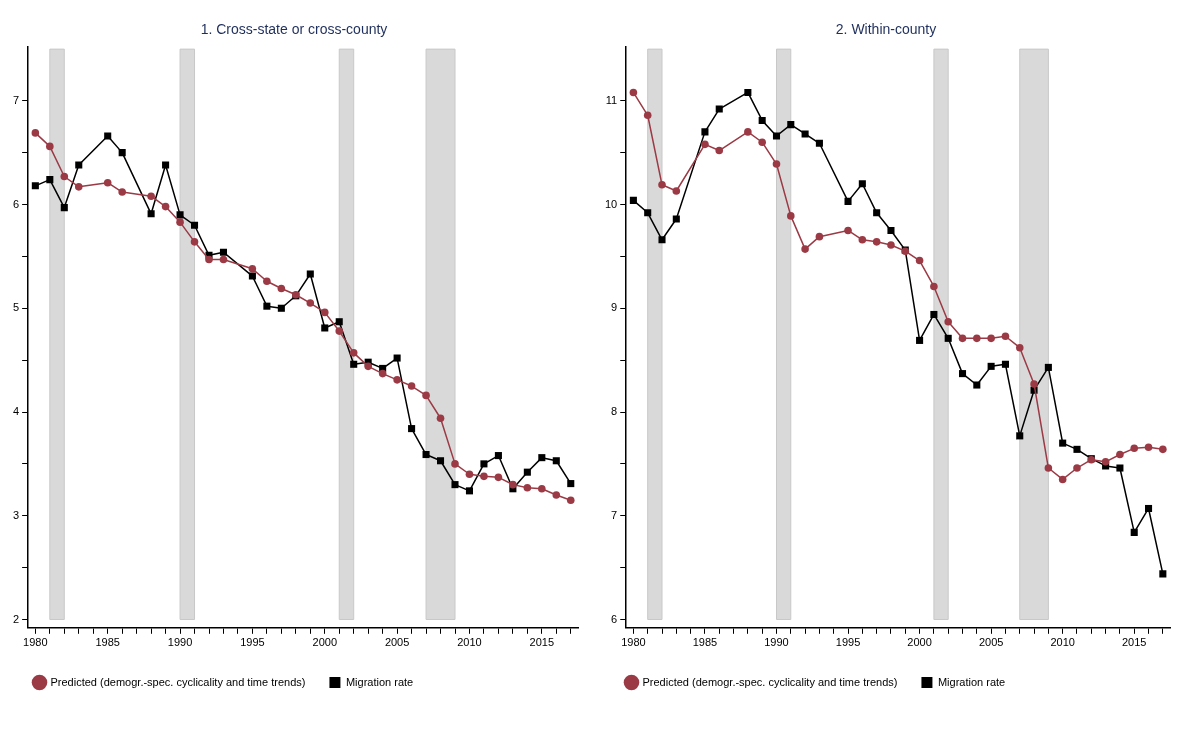 This screenshot has width=1188, height=736. I want to click on y-tick-label: 6, so click(614, 618).